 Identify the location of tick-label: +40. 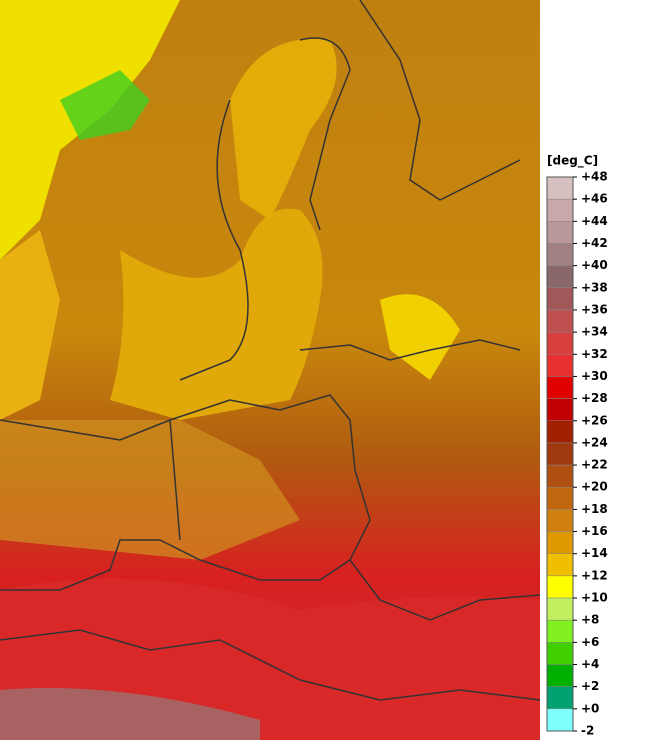
(594, 265).